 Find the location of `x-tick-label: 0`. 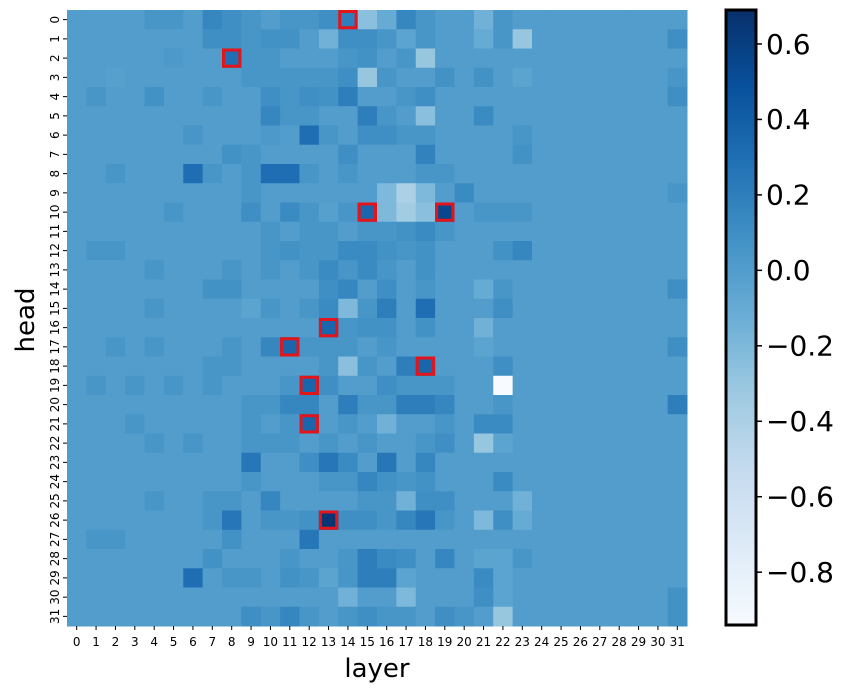

x-tick-label: 0 is located at coordinates (77, 642).